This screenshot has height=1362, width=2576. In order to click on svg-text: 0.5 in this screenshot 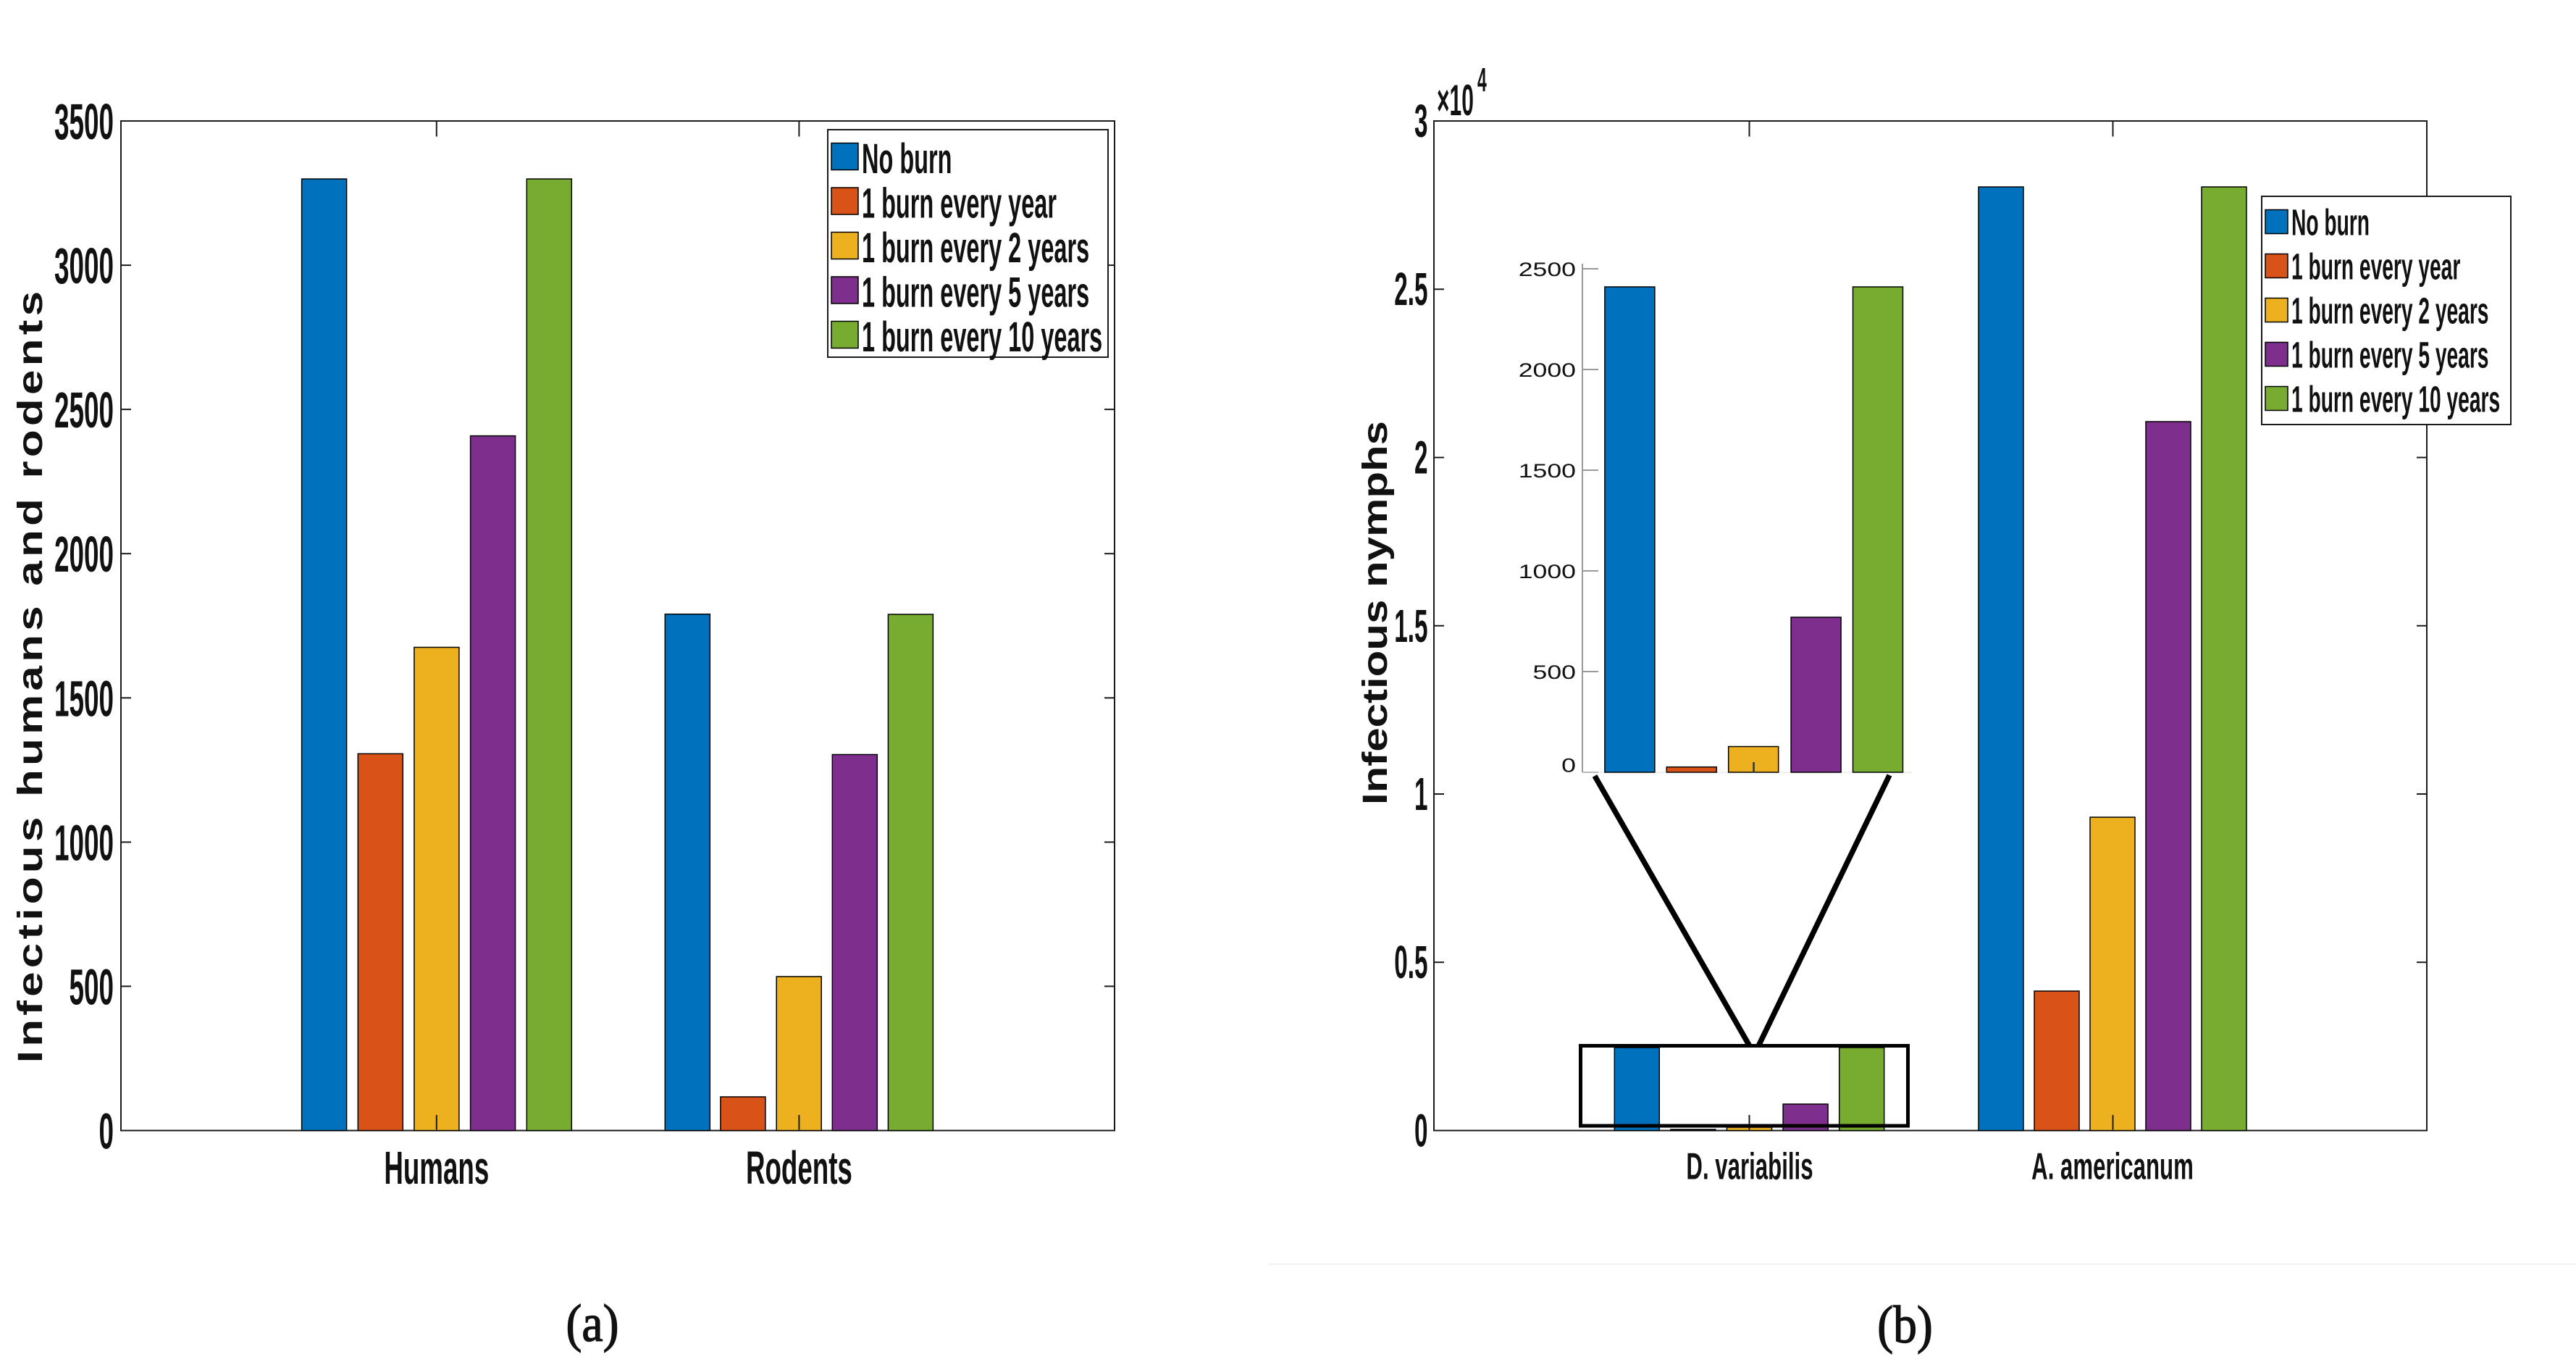, I will do `click(1410, 962)`.